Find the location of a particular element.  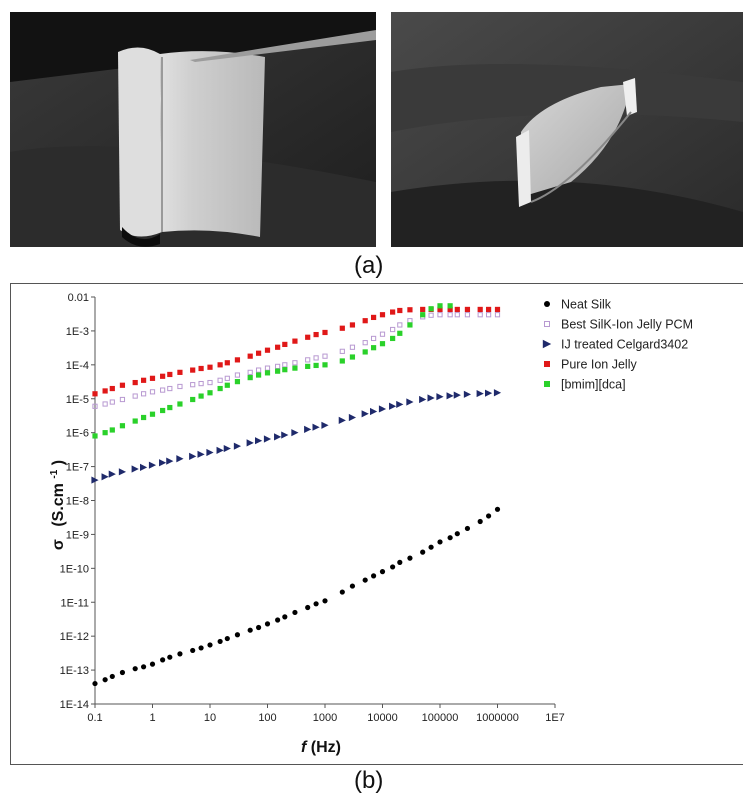

y-axis-symbol: σ is located at coordinates (58, 544).